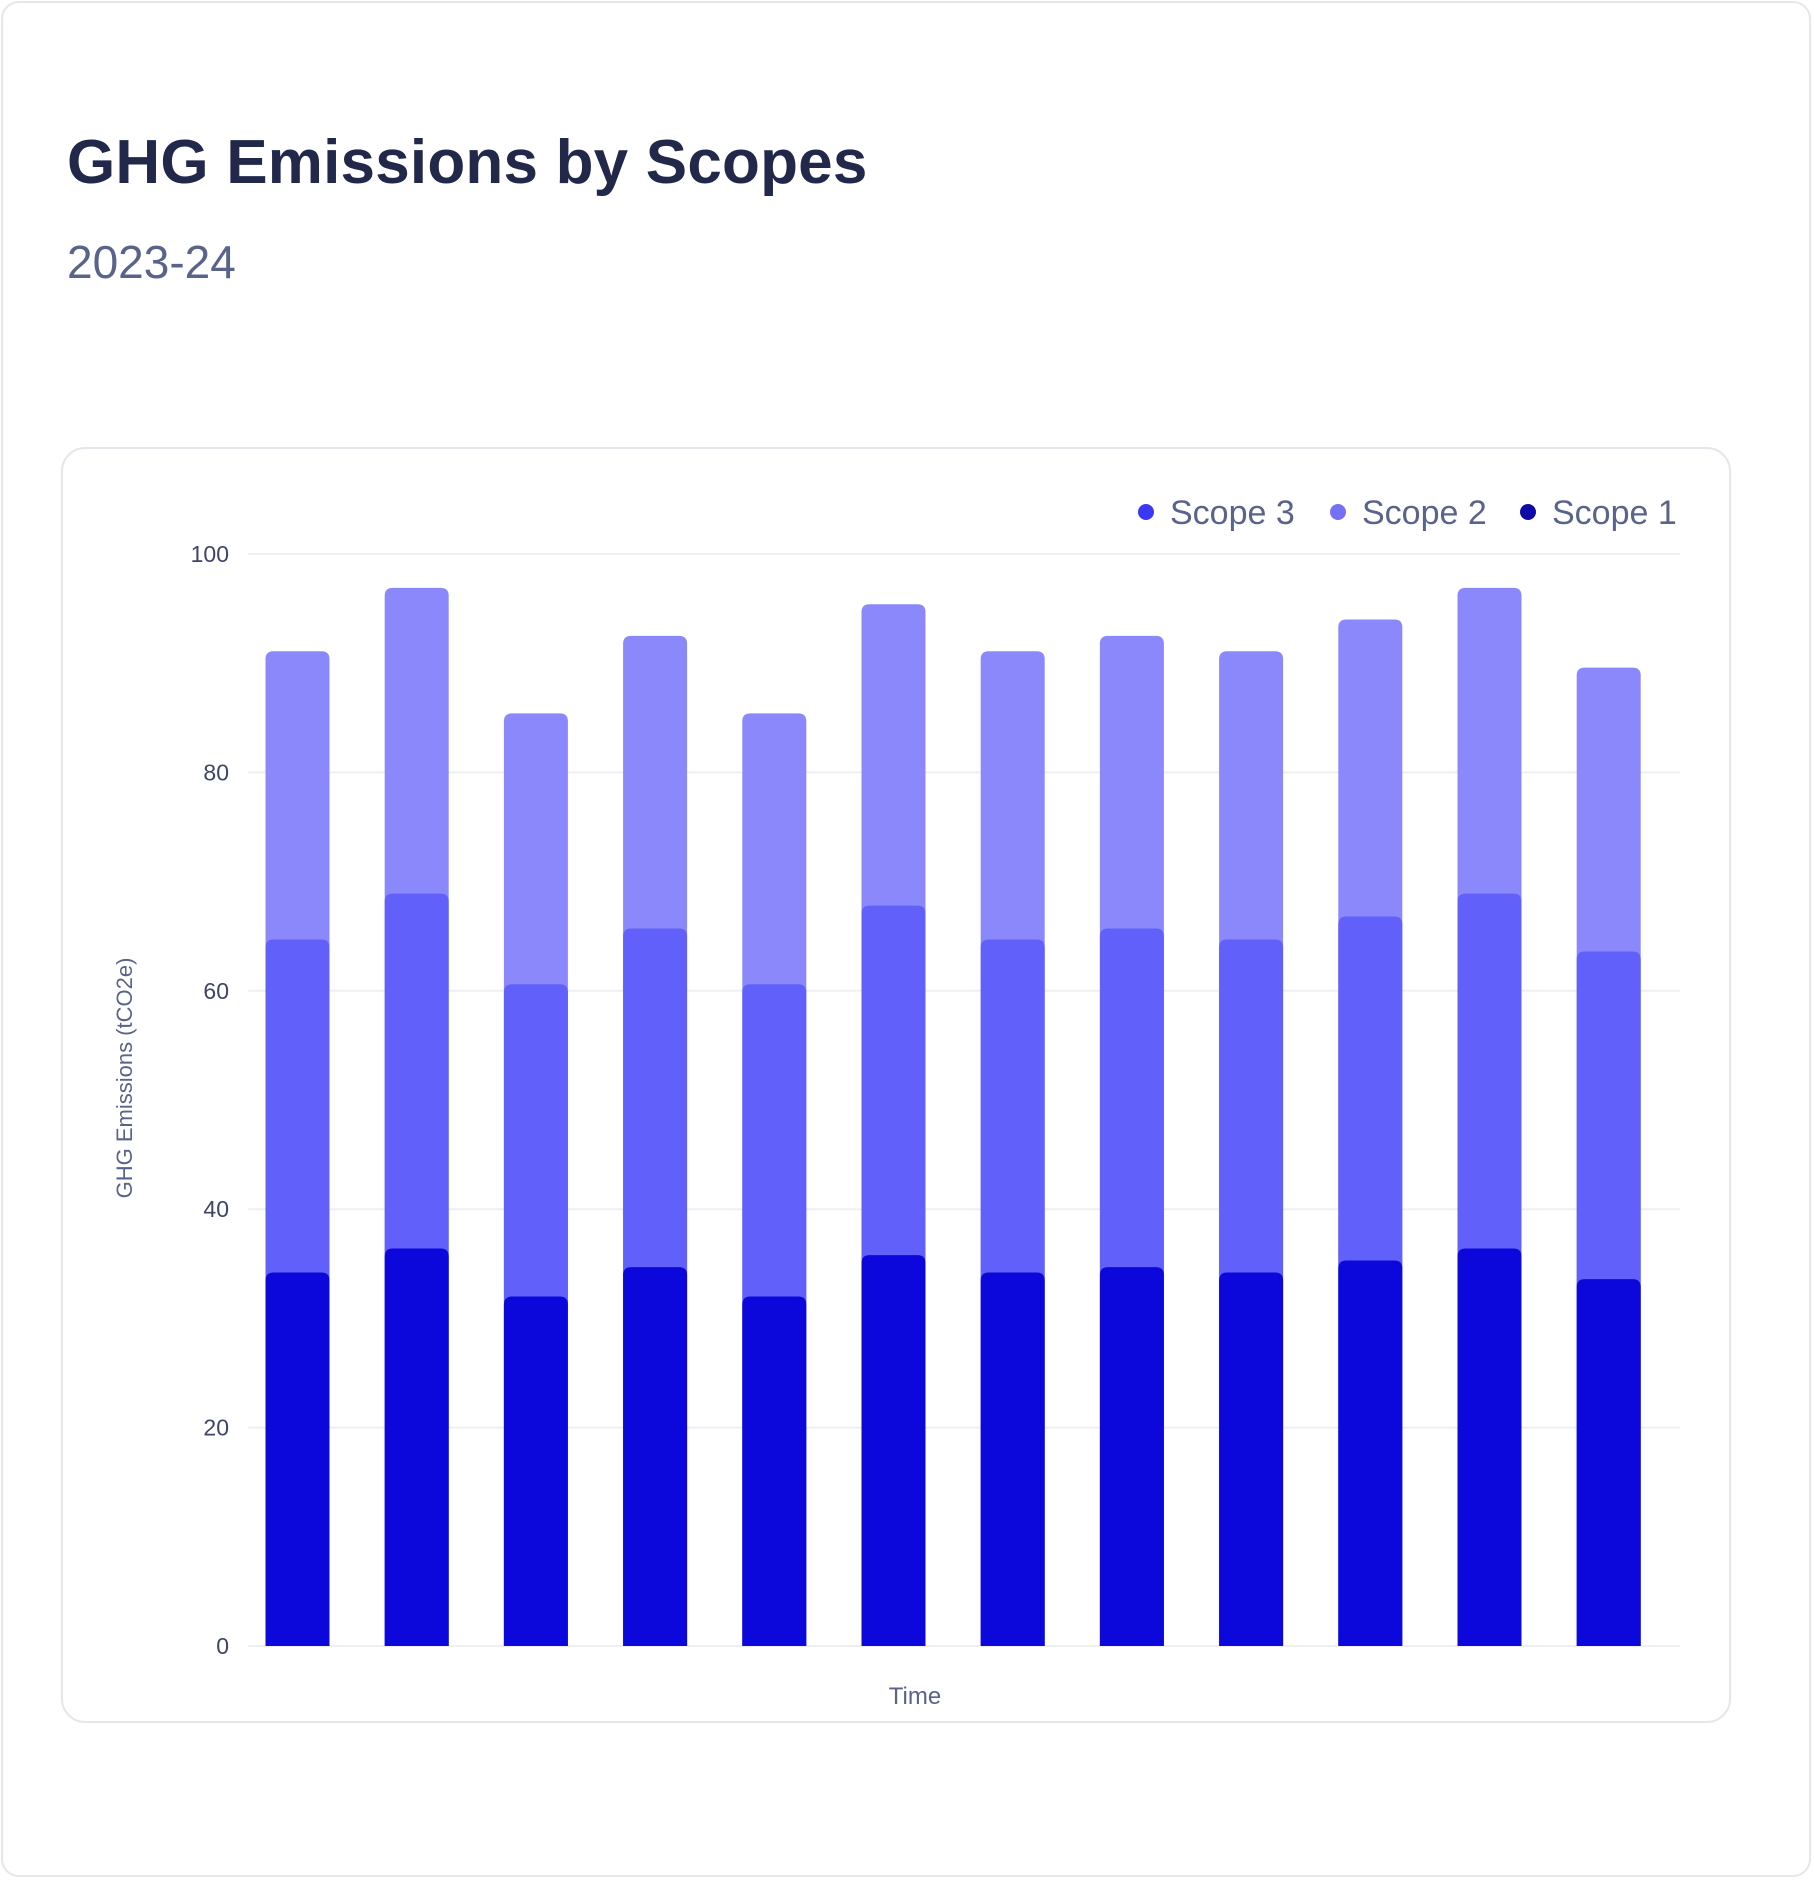 This screenshot has width=1814, height=1880. I want to click on legend-label-scope-2: Scope 2, so click(1424, 513).